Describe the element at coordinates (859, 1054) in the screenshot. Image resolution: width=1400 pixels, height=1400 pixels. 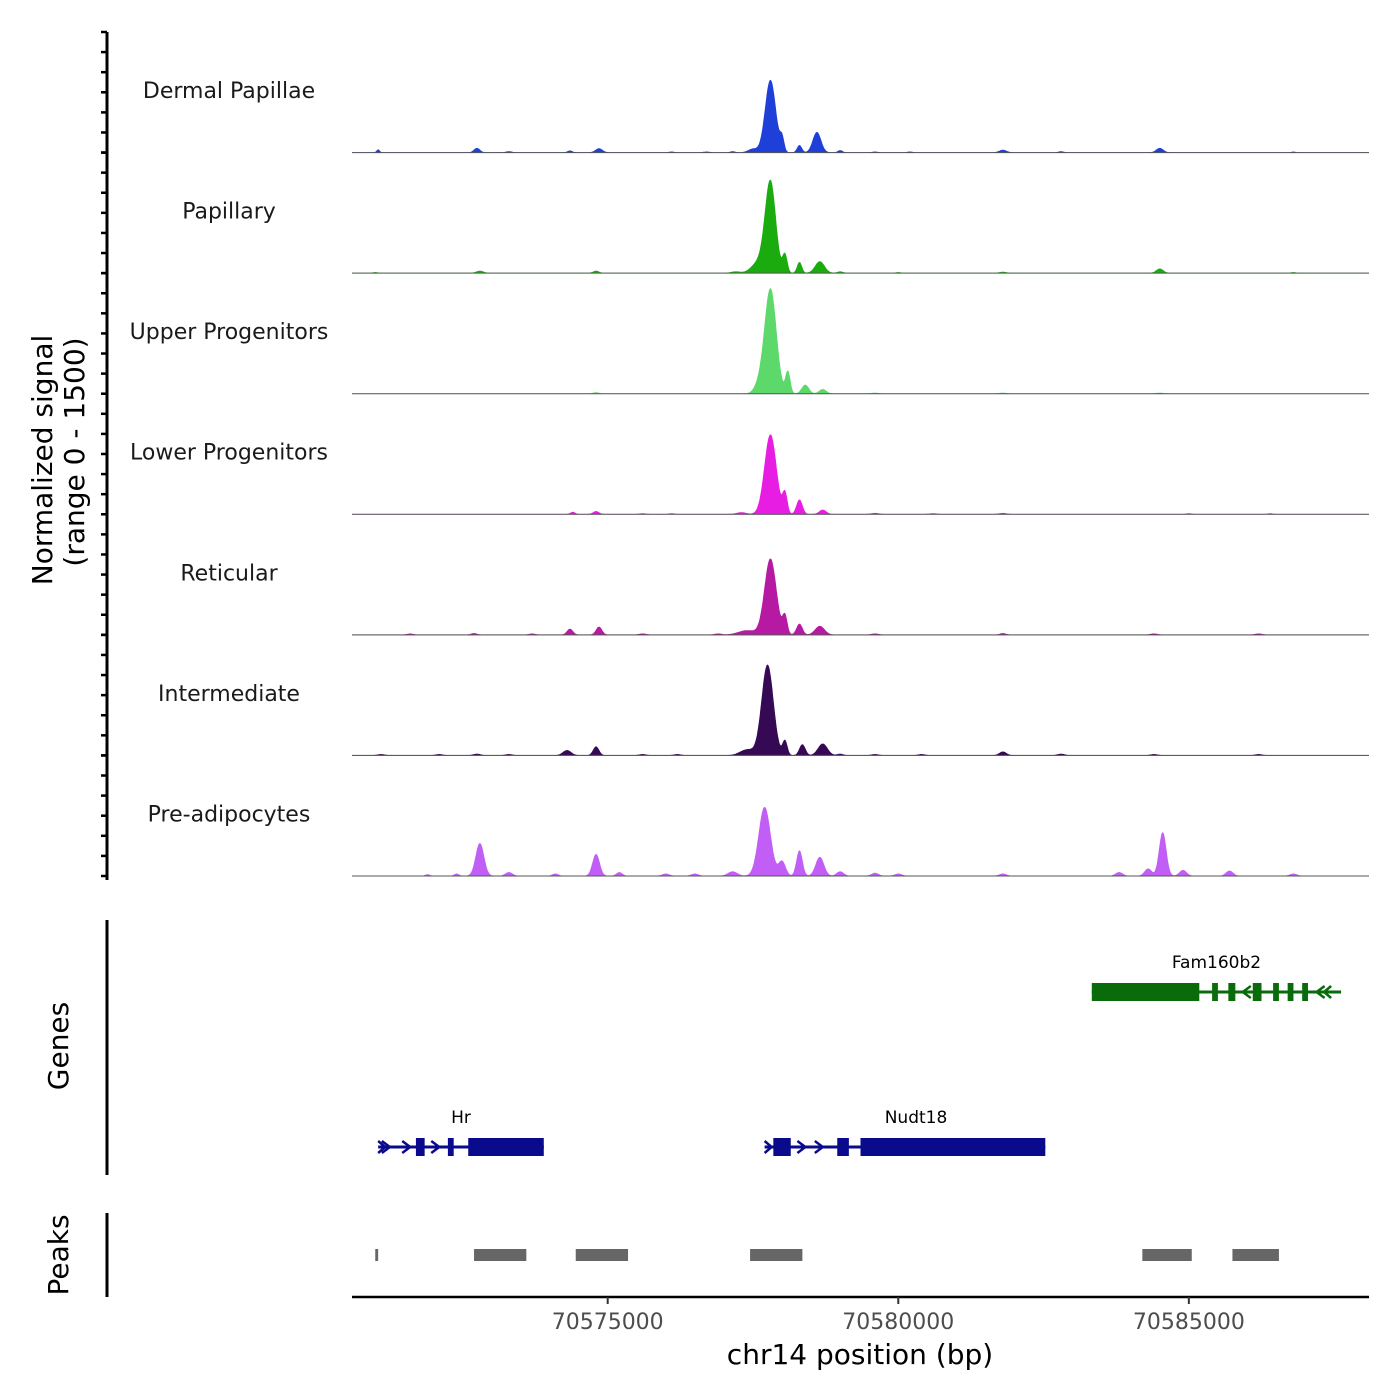
I see `genes-track: Hr Nudt18 Fam160b2` at that location.